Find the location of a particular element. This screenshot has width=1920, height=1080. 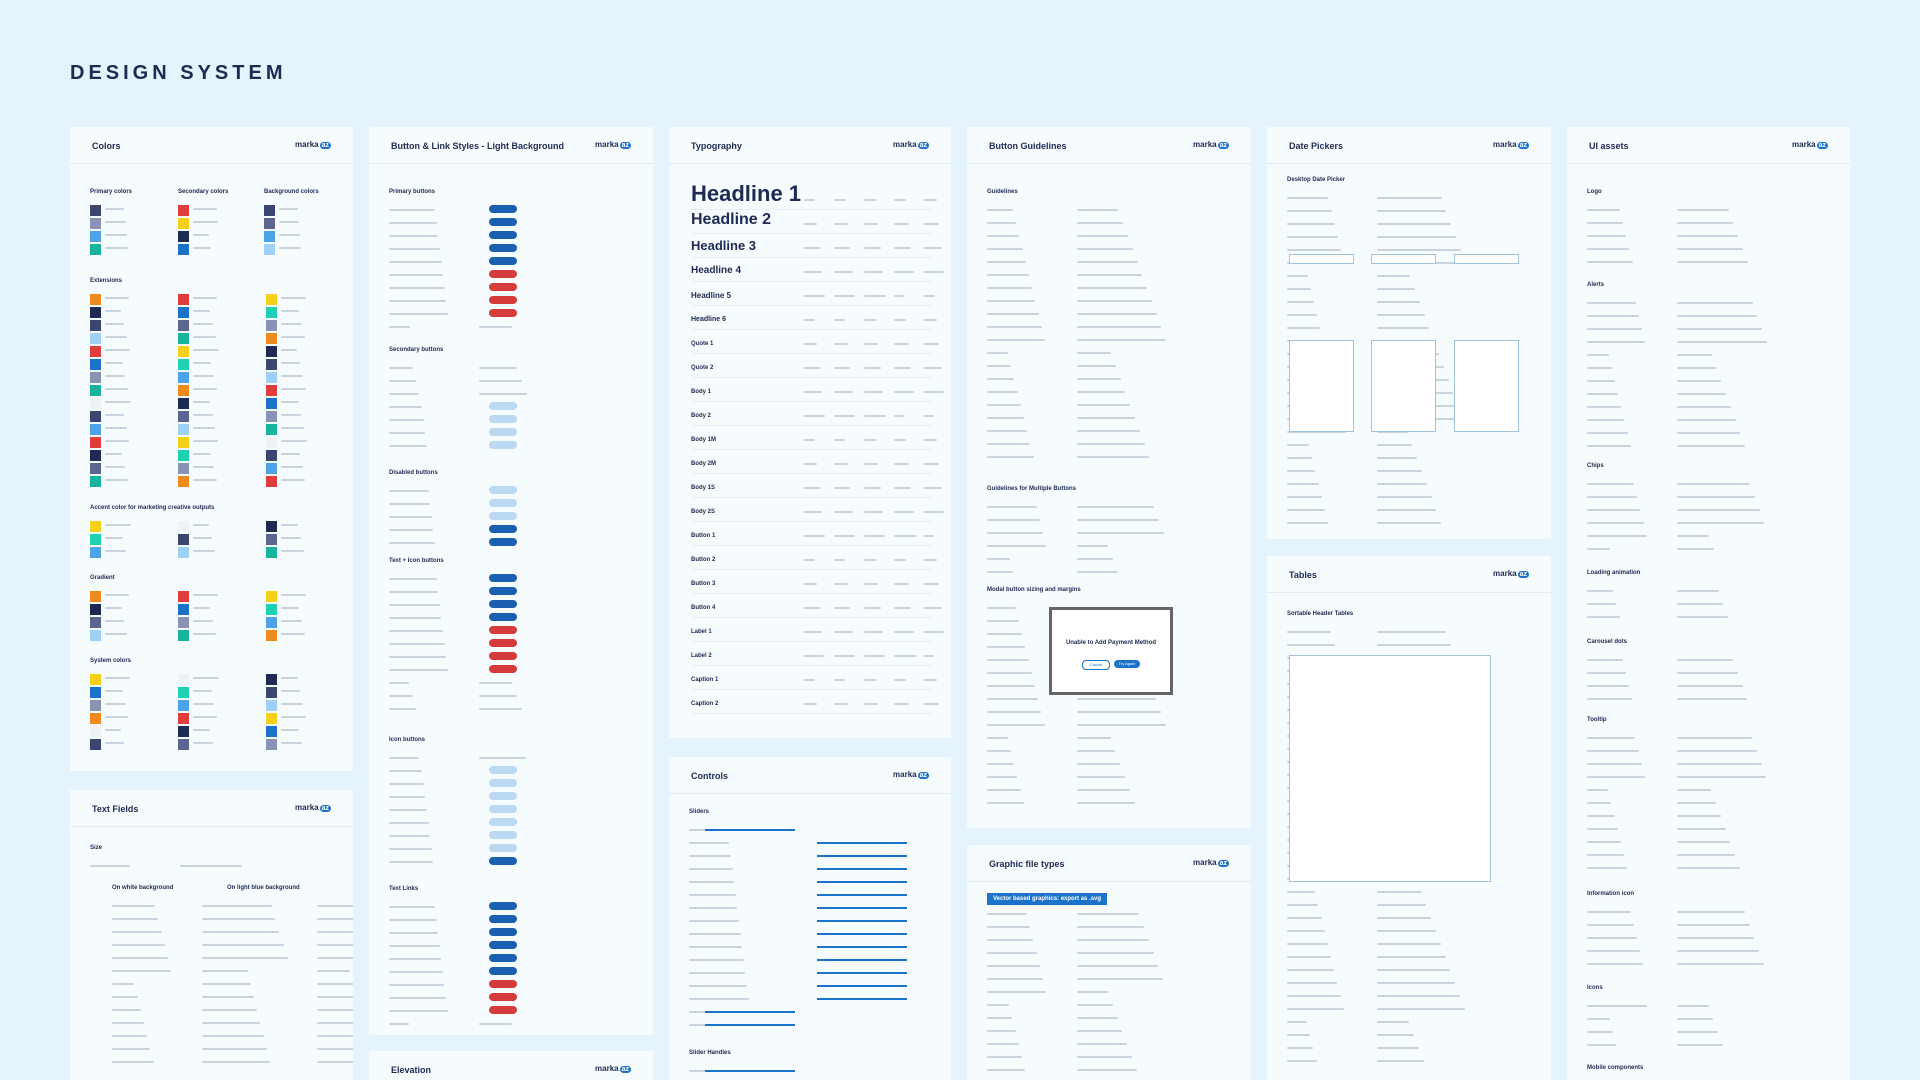

logo-badge: az is located at coordinates (923, 145).